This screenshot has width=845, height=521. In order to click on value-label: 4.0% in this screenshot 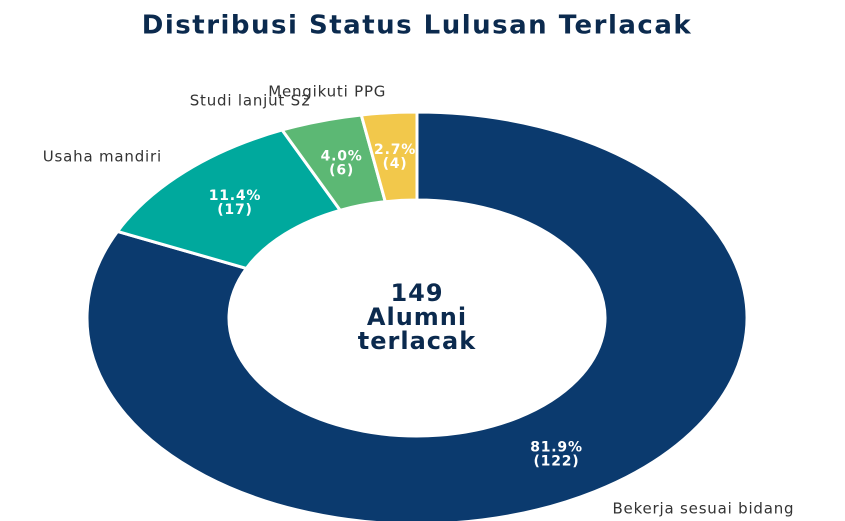, I will do `click(342, 156)`.